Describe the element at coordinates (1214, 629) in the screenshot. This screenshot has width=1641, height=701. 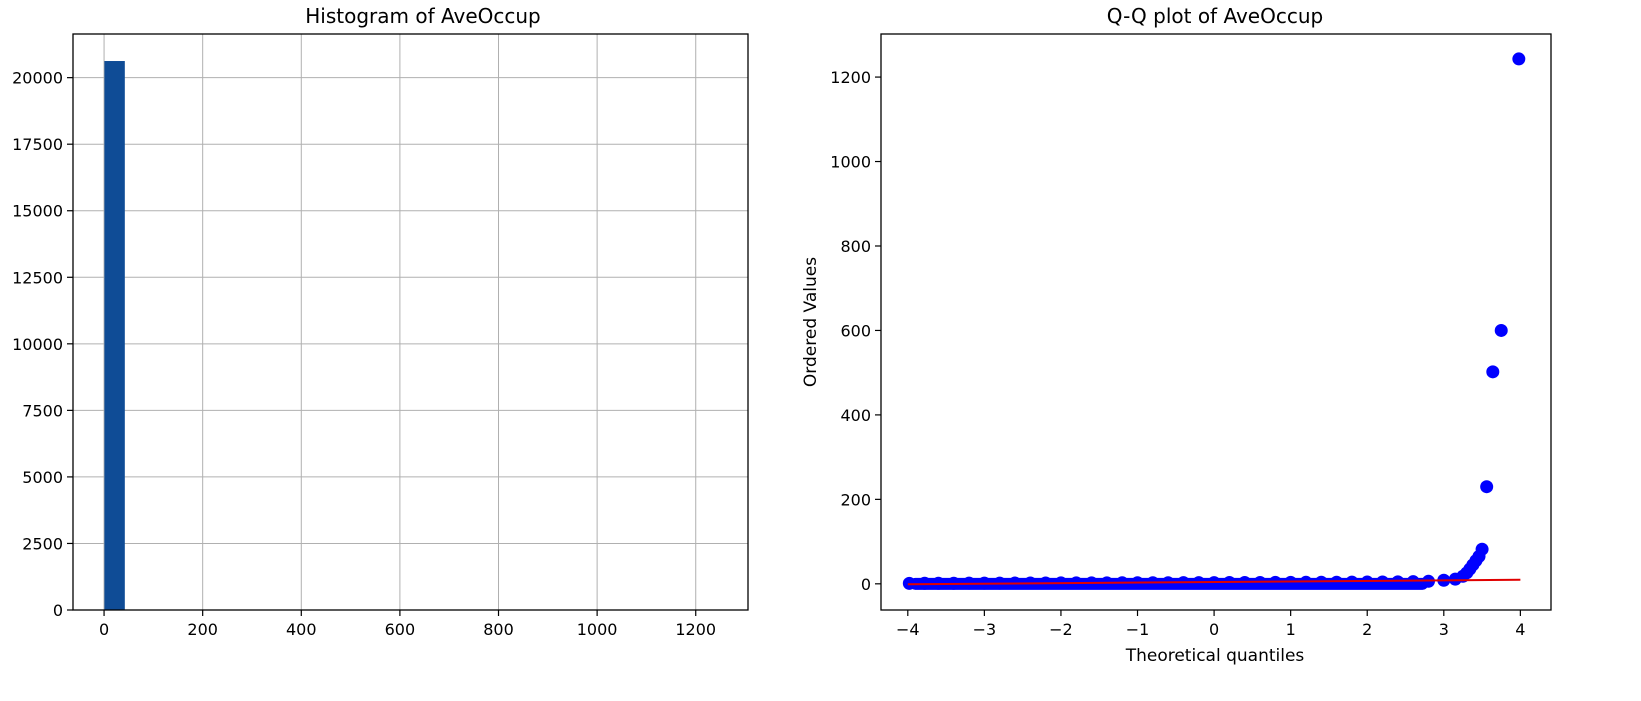
I see `qq-plot-x-tick-label: 0` at that location.